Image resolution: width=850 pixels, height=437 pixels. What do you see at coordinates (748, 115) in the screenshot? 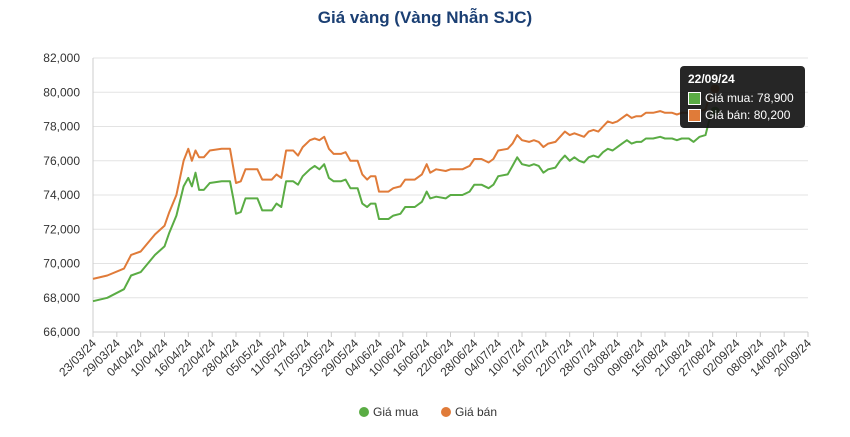
I see `tooltip-sell-label: Giá bán: 80,200` at bounding box center [748, 115].